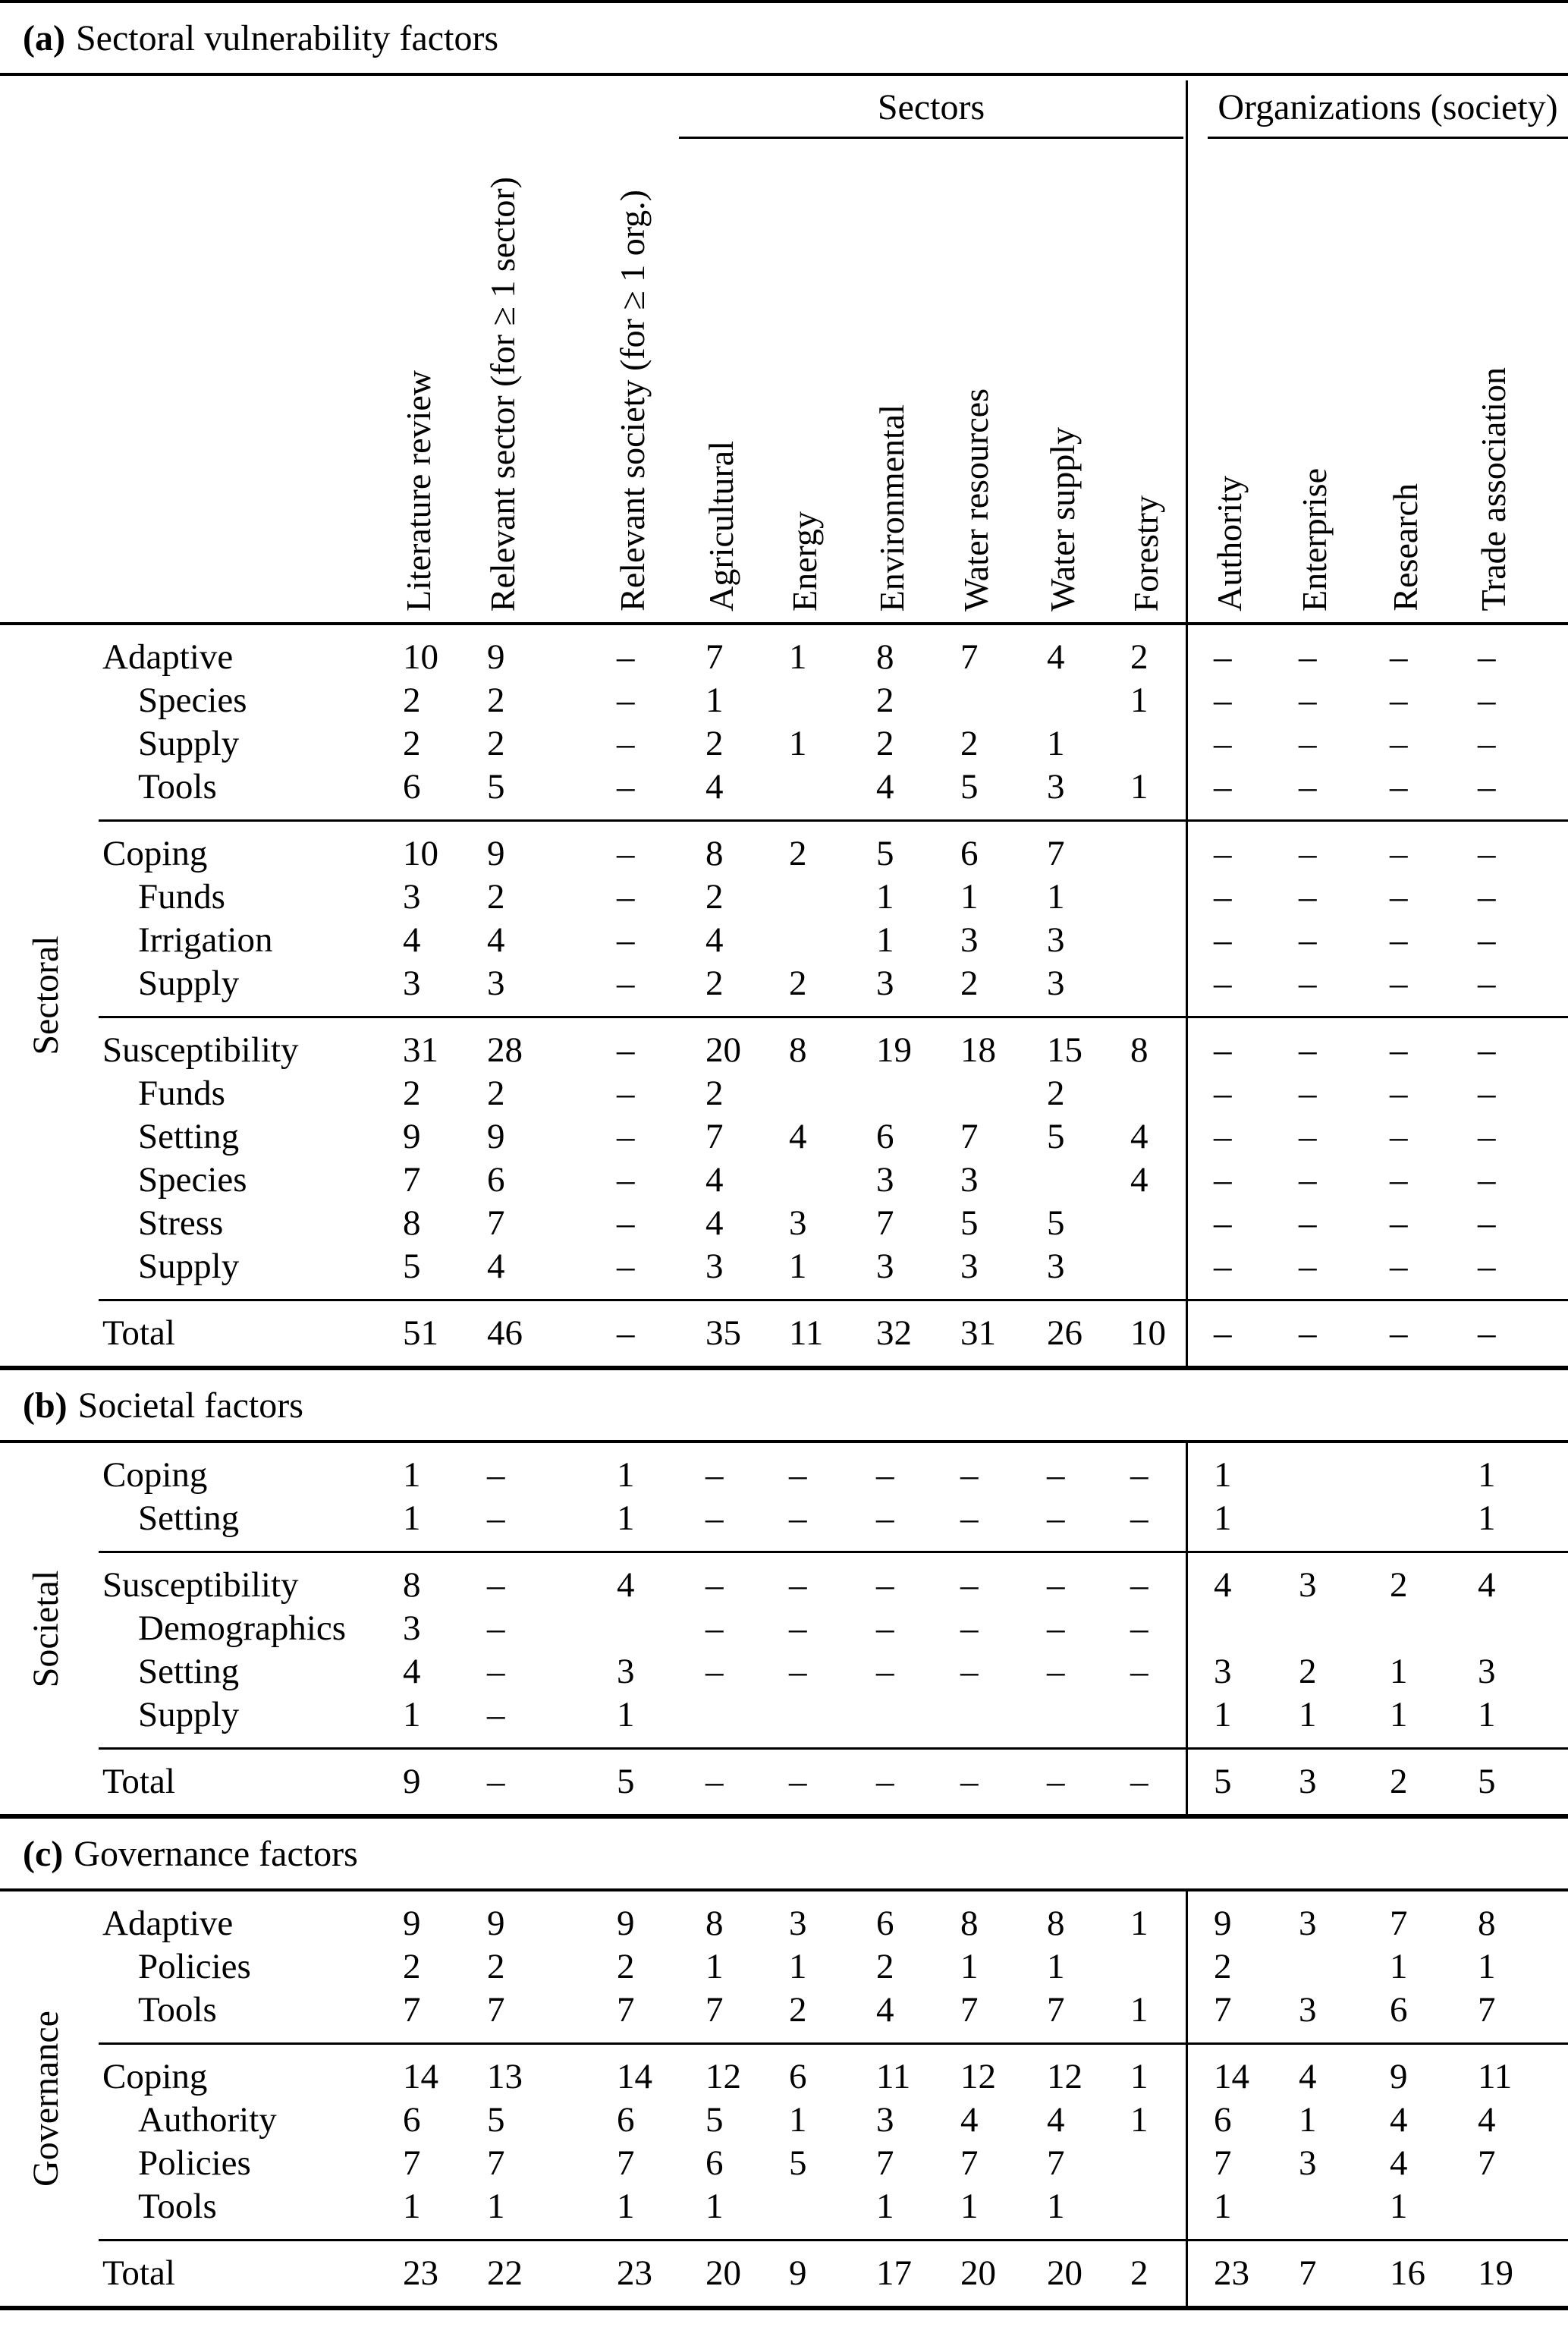 The image size is (1568, 2327). Describe the element at coordinates (784, 1368) in the screenshot. I see `rule-section-a-end` at that location.